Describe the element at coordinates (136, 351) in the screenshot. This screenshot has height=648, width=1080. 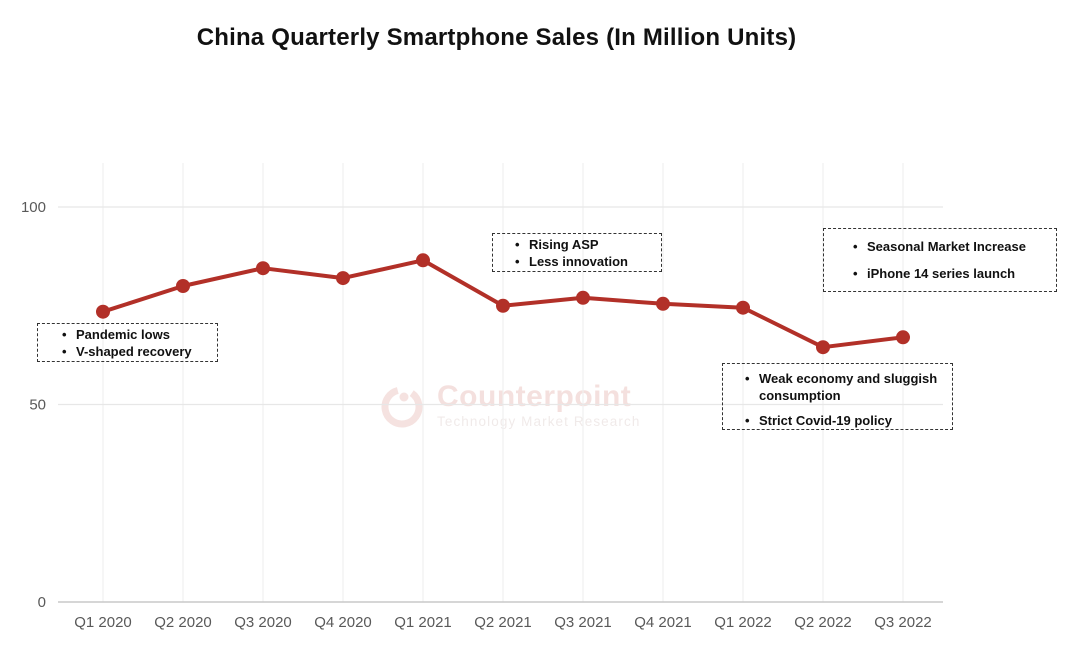
I see `annotation-line: V-shaped recovery` at that location.